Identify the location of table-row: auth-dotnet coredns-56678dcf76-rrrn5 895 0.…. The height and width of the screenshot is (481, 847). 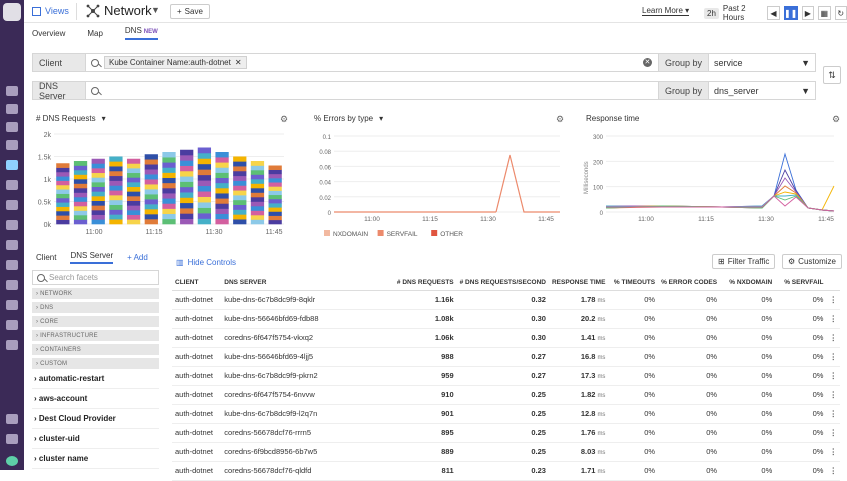
(506, 433).